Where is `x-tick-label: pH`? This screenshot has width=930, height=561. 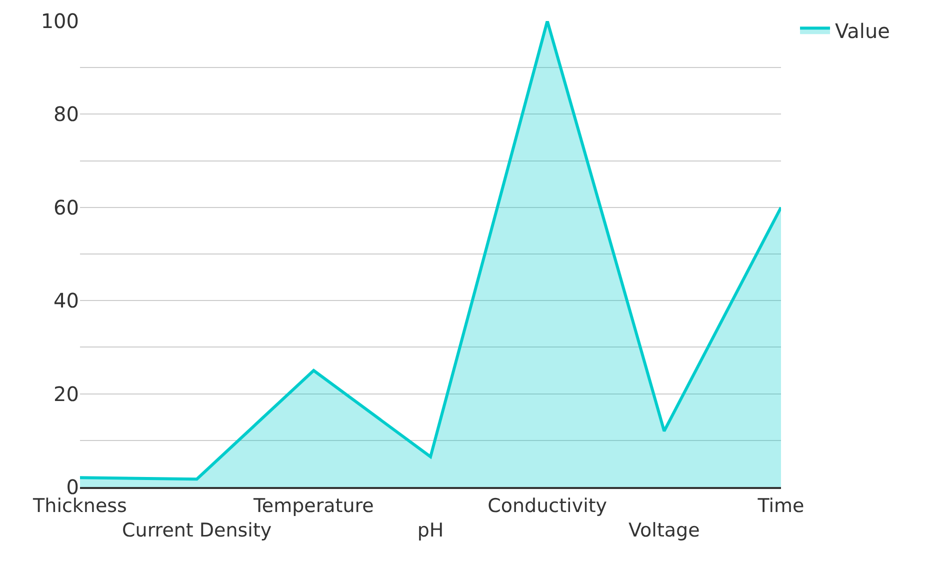 x-tick-label: pH is located at coordinates (430, 531).